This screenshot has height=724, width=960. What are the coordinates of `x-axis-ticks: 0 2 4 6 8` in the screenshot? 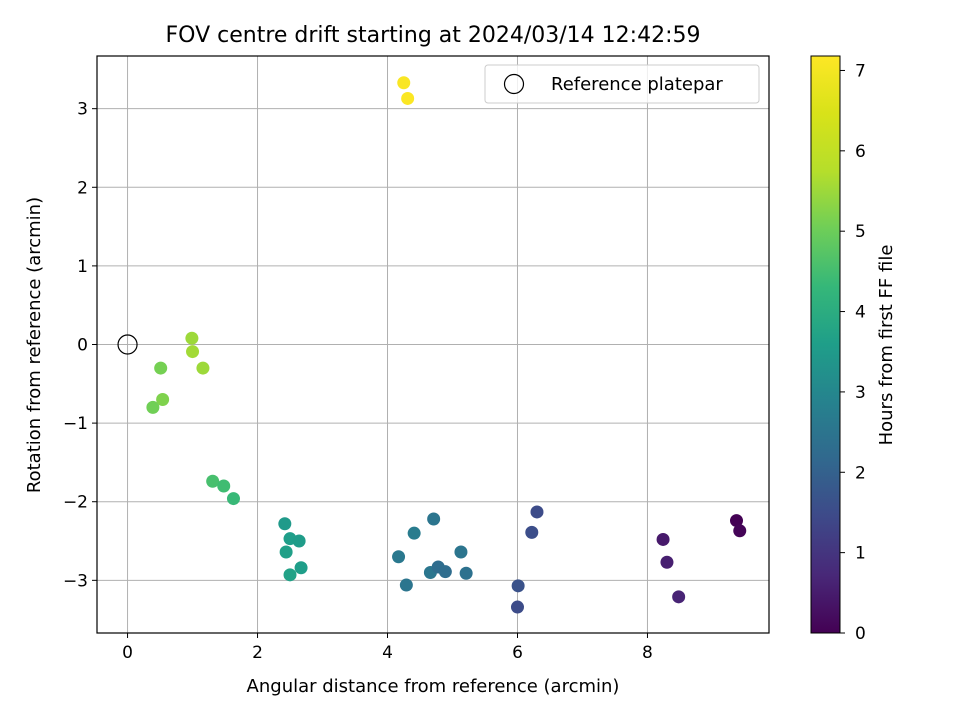 It's located at (387, 648).